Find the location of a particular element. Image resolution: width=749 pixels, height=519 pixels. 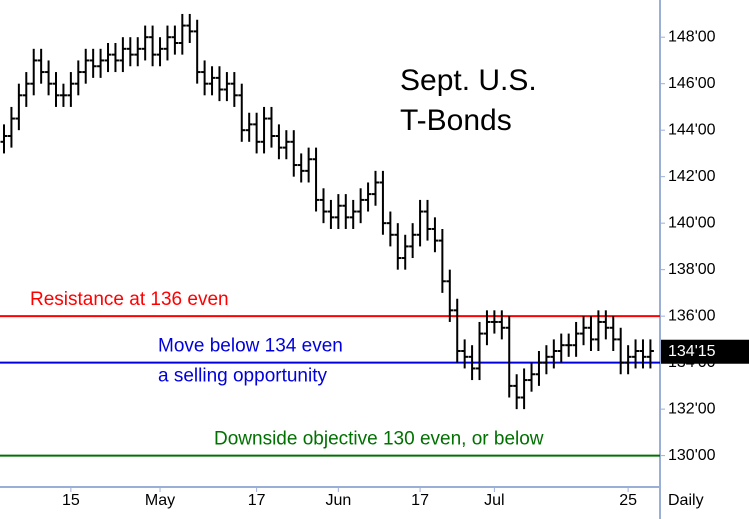

x-tick-label: 15 is located at coordinates (71, 500).